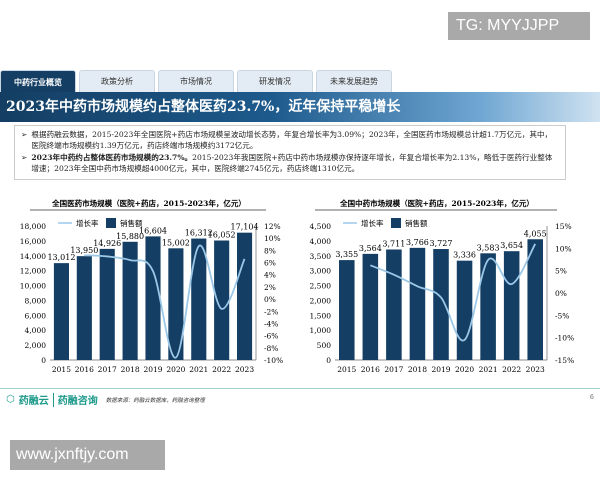  I want to click on logo-text-1: 药融云, so click(33, 401).